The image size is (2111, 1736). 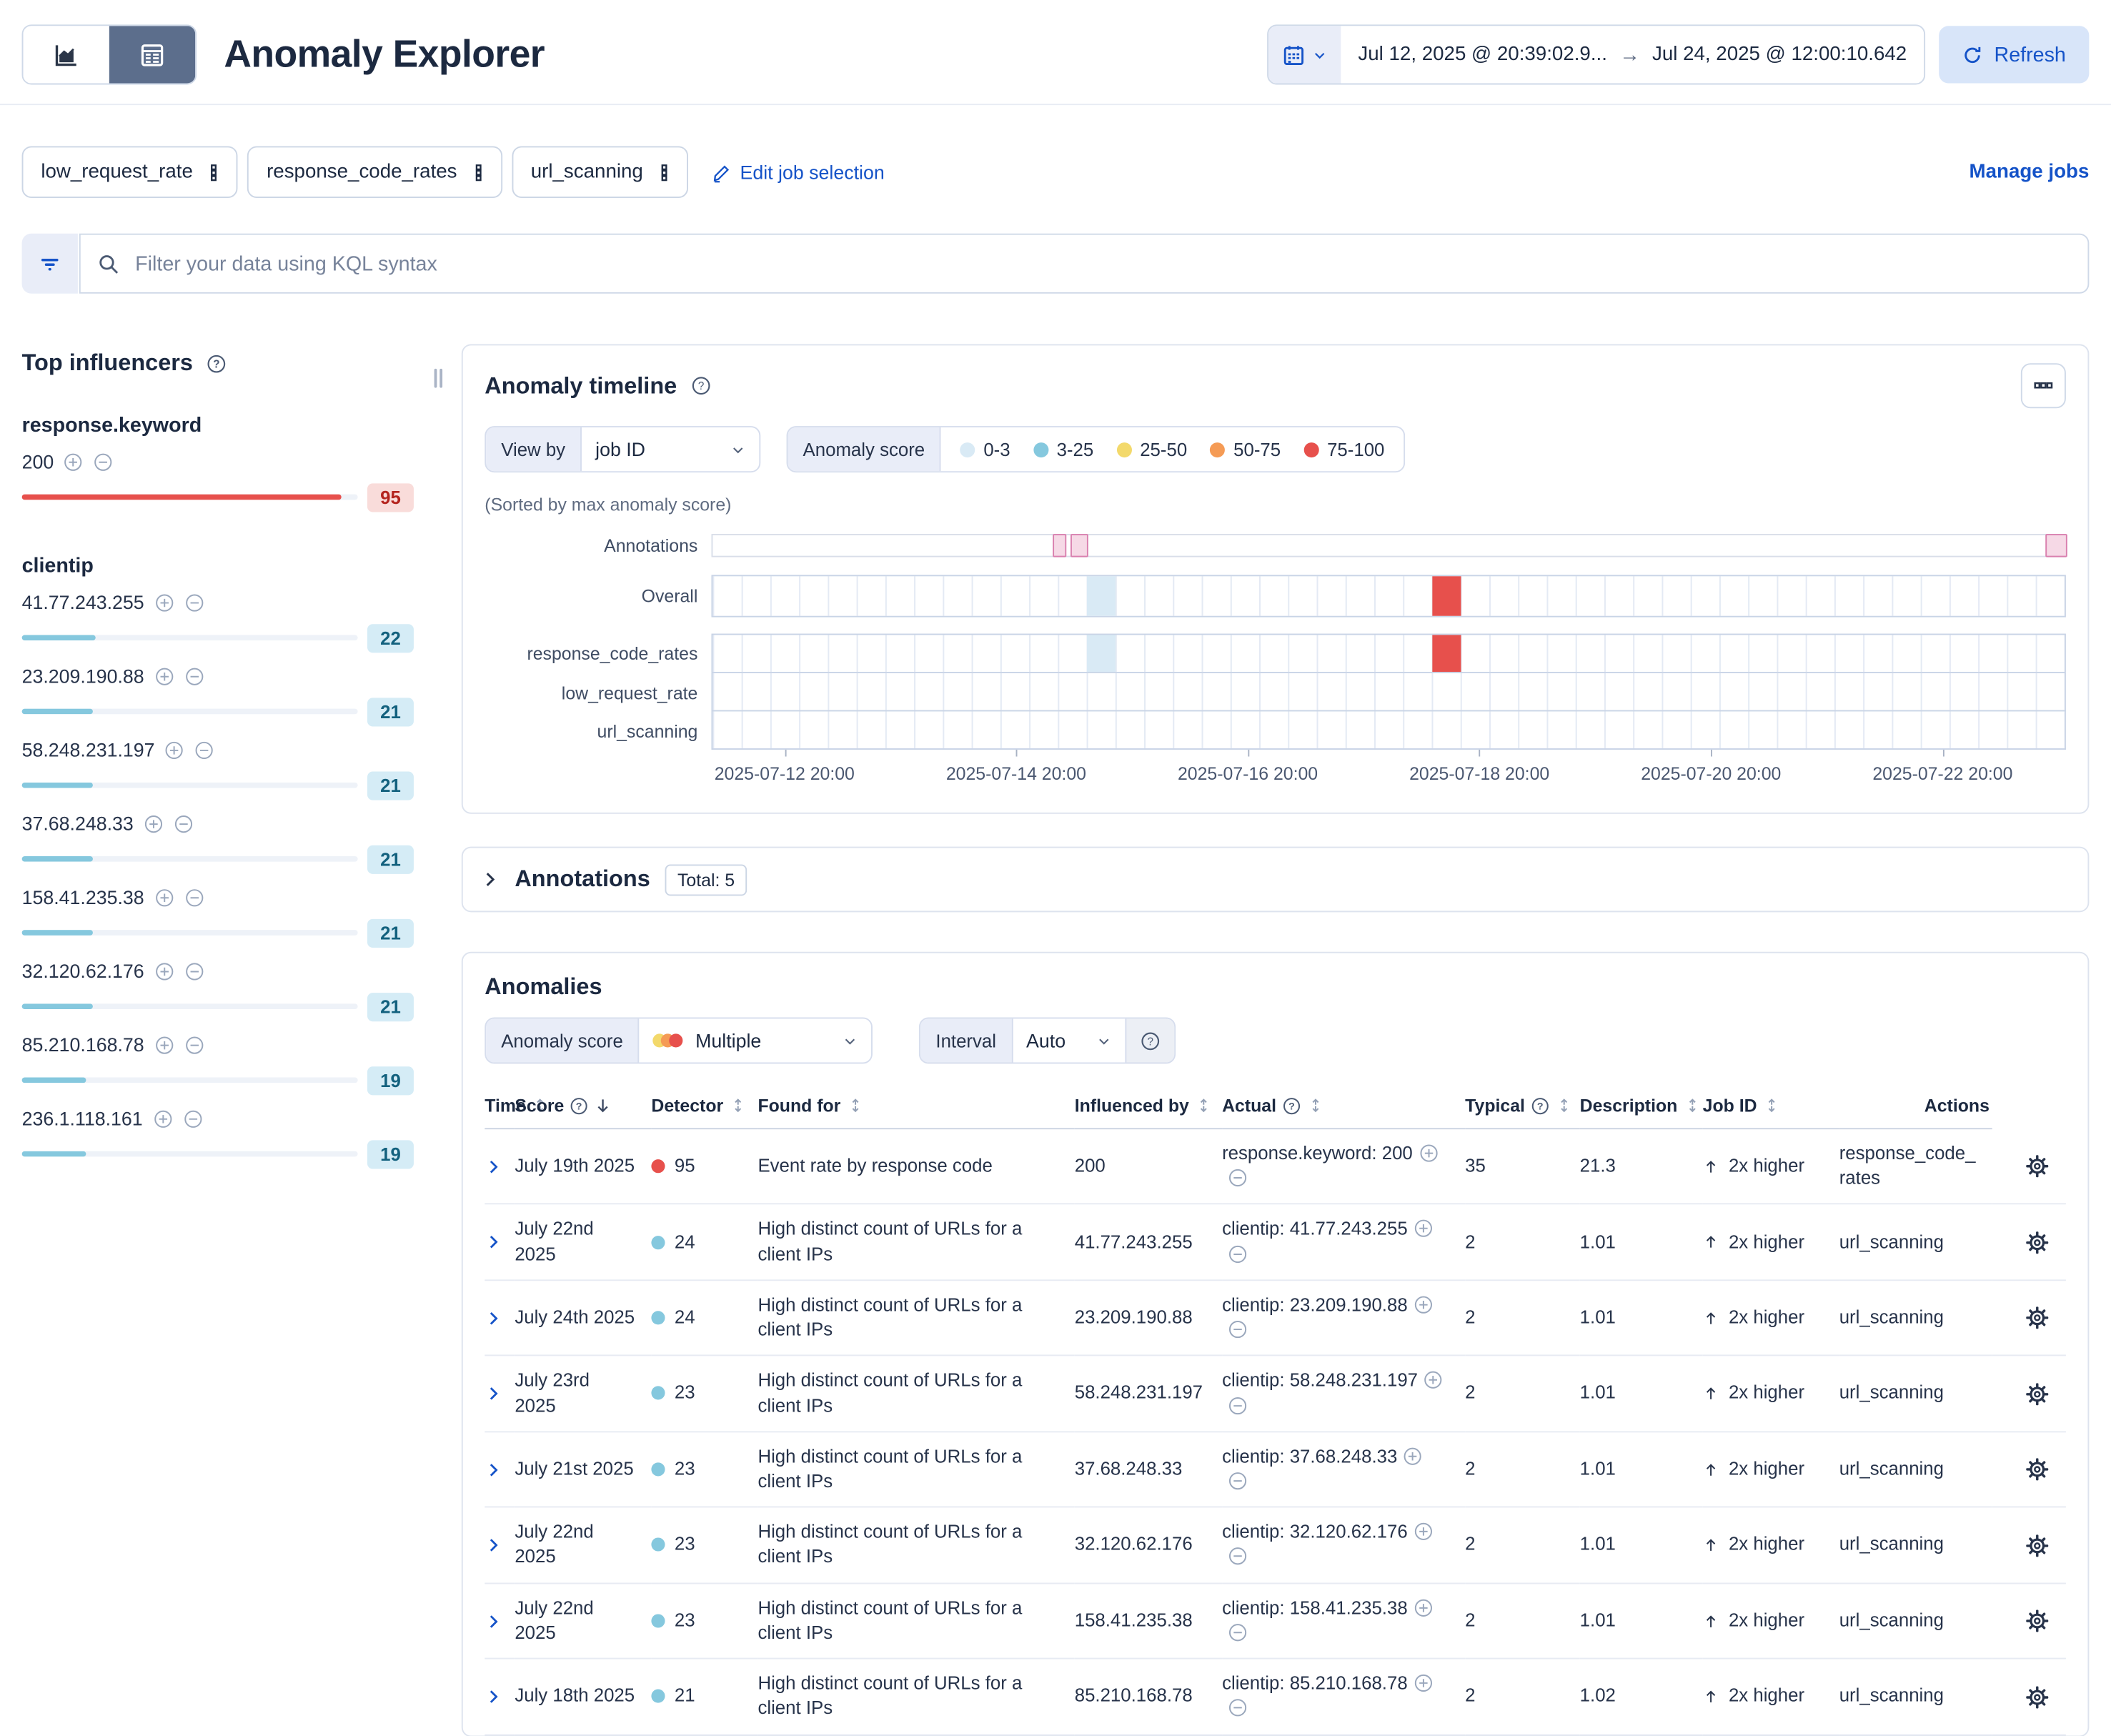 I want to click on edit-job-selection-link: Edit job selection, so click(x=798, y=172).